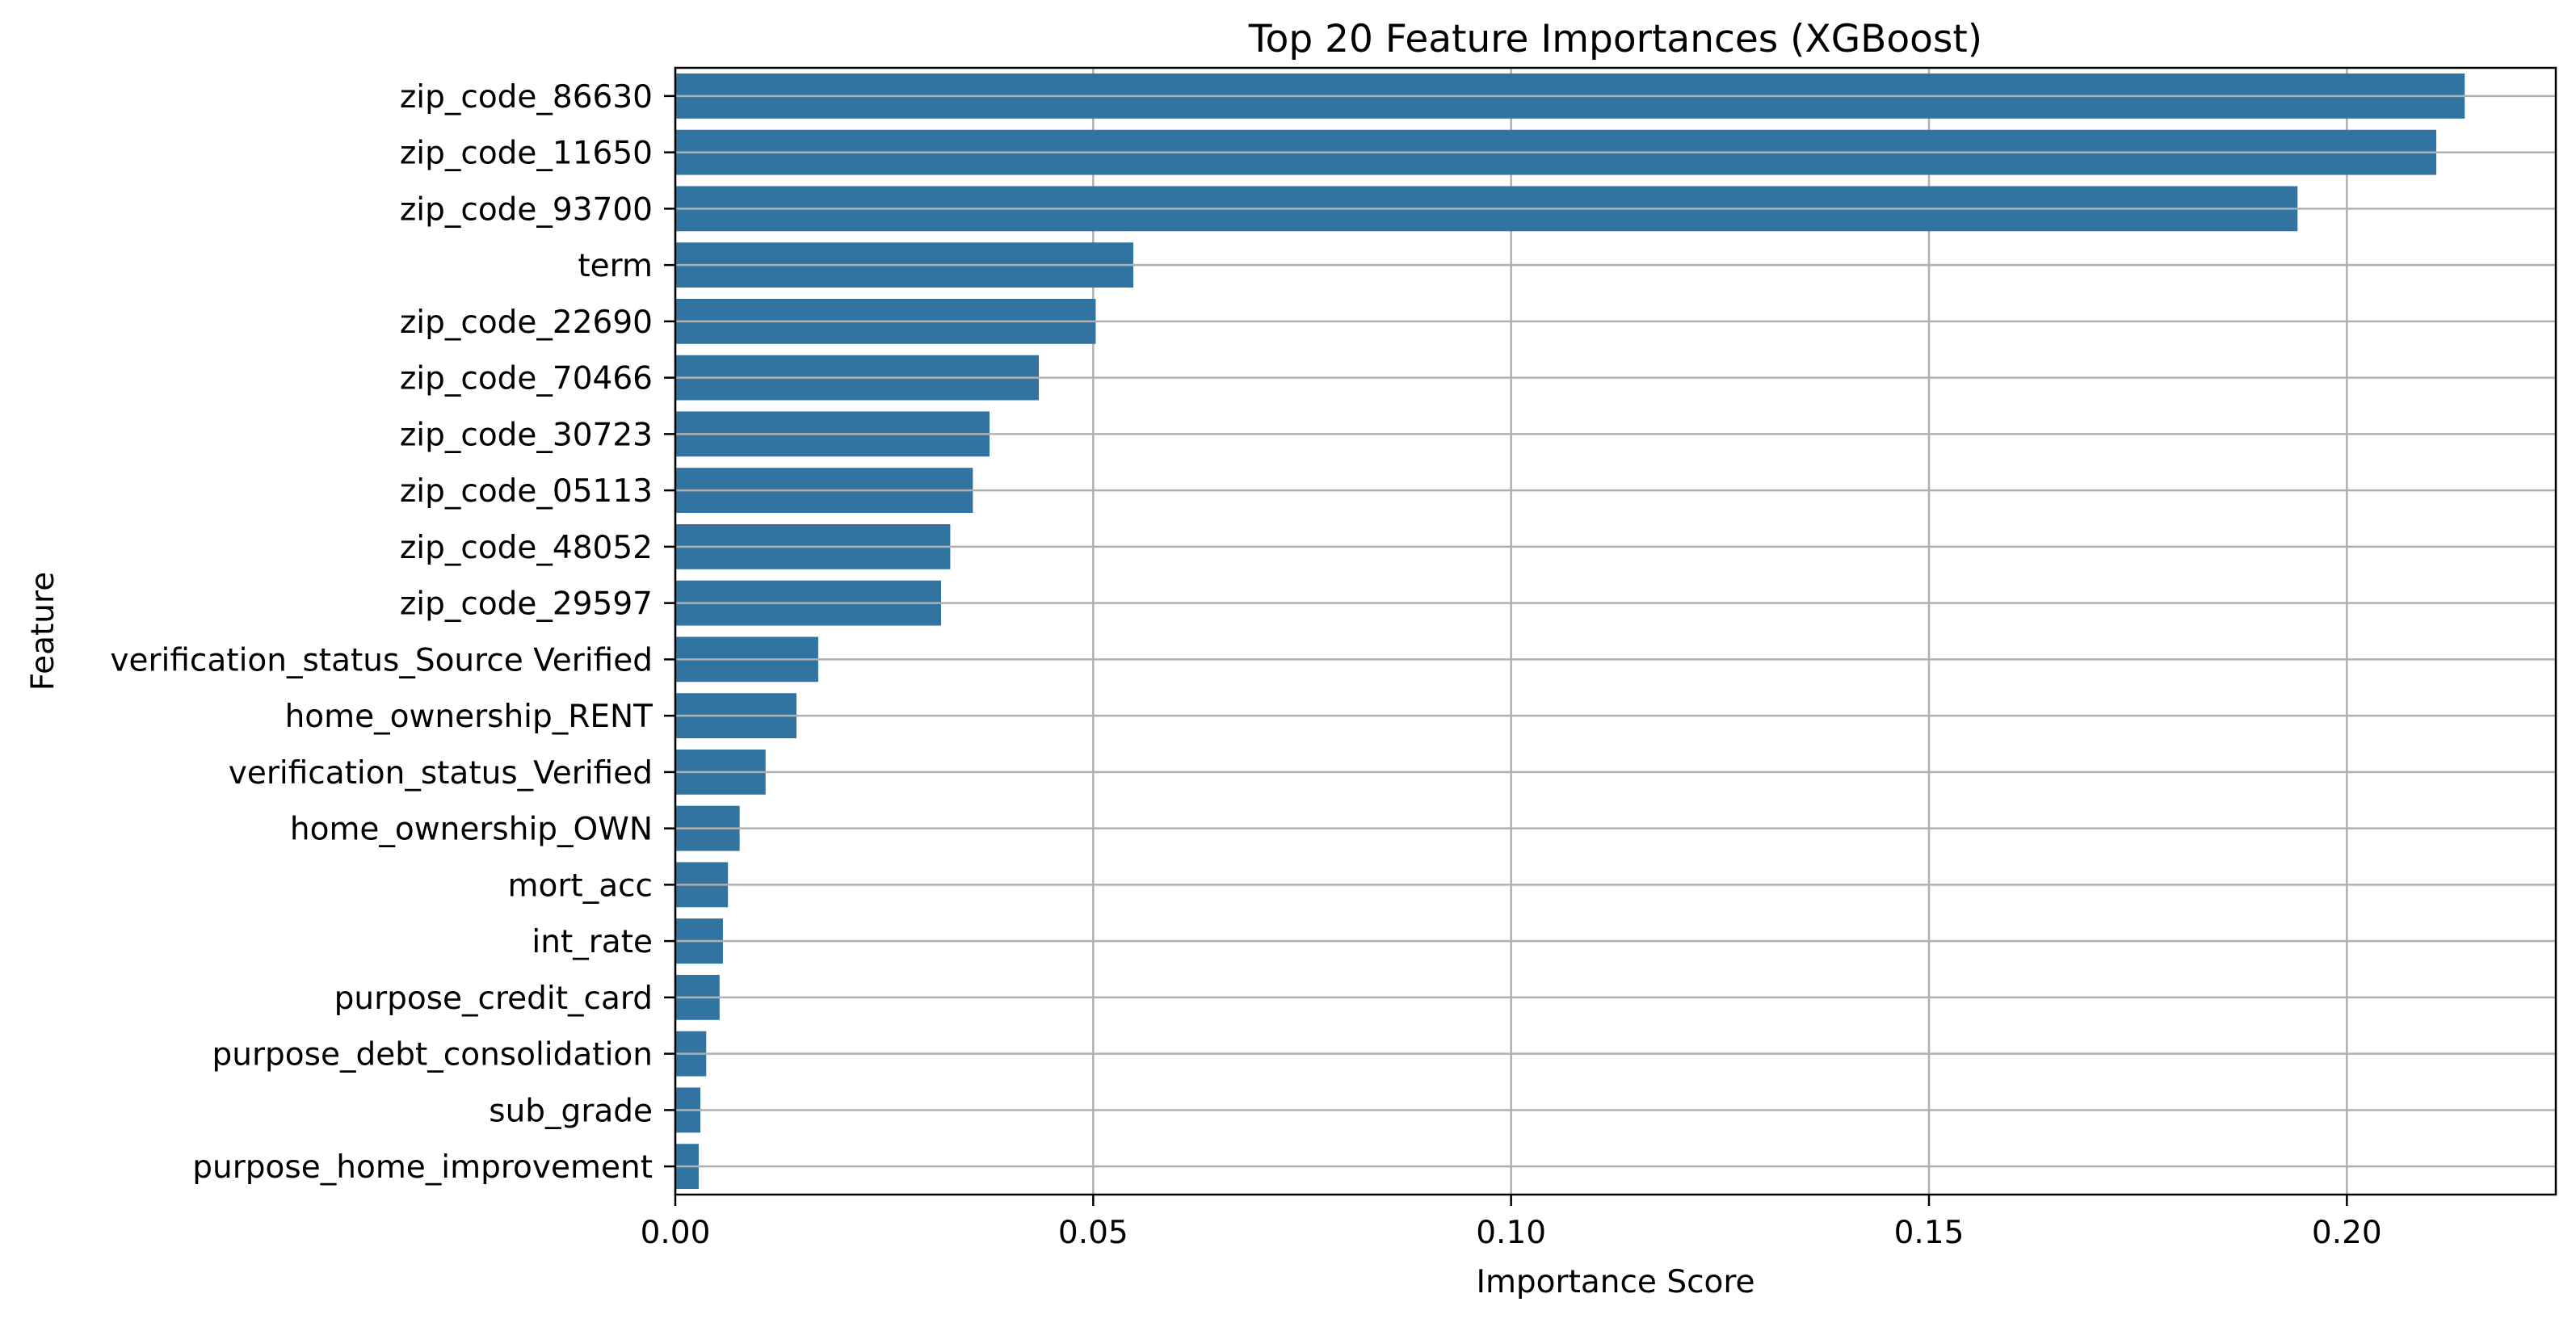  What do you see at coordinates (571, 1111) in the screenshot?
I see `y-tick-label: sub_grade` at bounding box center [571, 1111].